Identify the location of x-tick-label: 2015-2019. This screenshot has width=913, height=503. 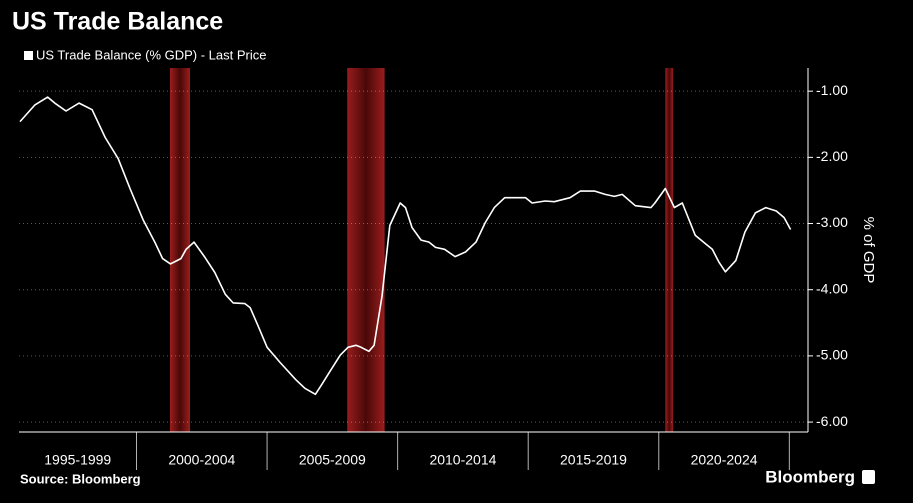
(593, 460).